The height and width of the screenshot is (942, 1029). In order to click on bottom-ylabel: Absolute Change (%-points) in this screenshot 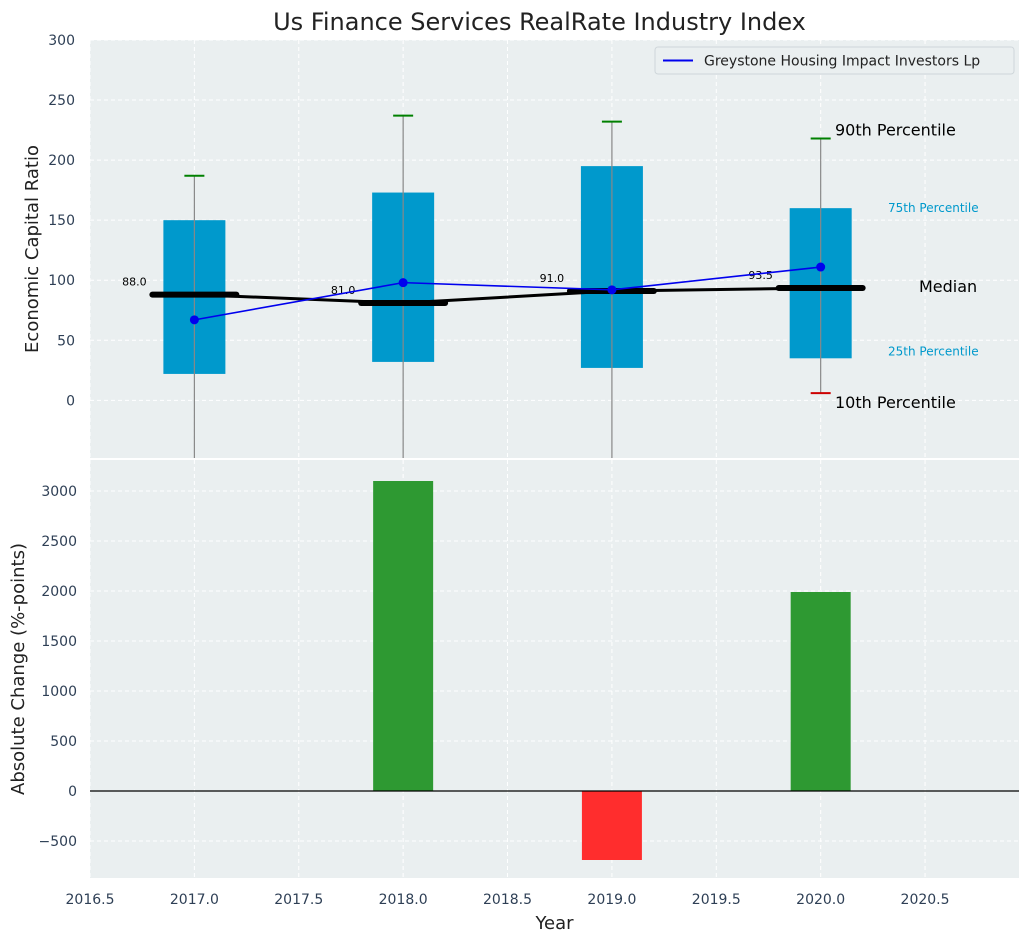, I will do `click(18, 669)`.